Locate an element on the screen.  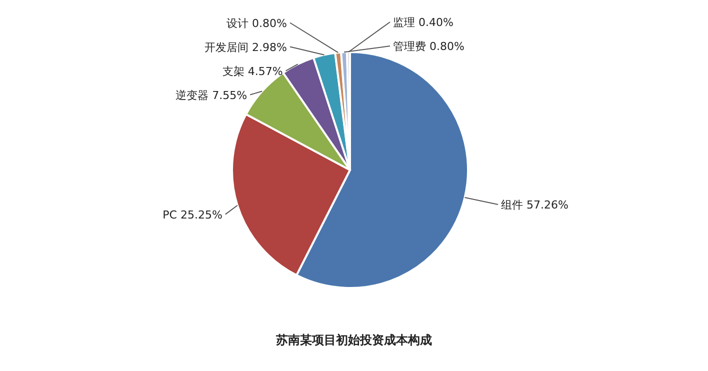
slice-label: PC 25.25% is located at coordinates (192, 215).